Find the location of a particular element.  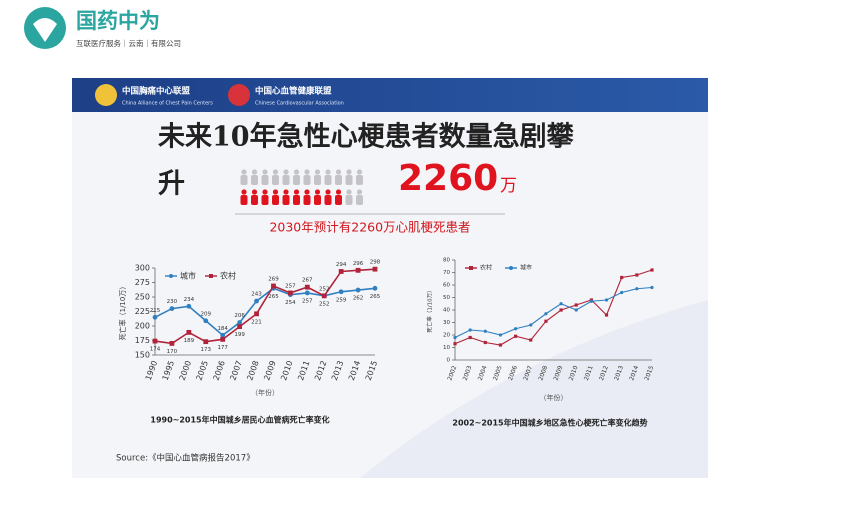

source: Source:《中国心血管病报告2017》 is located at coordinates (185, 458).